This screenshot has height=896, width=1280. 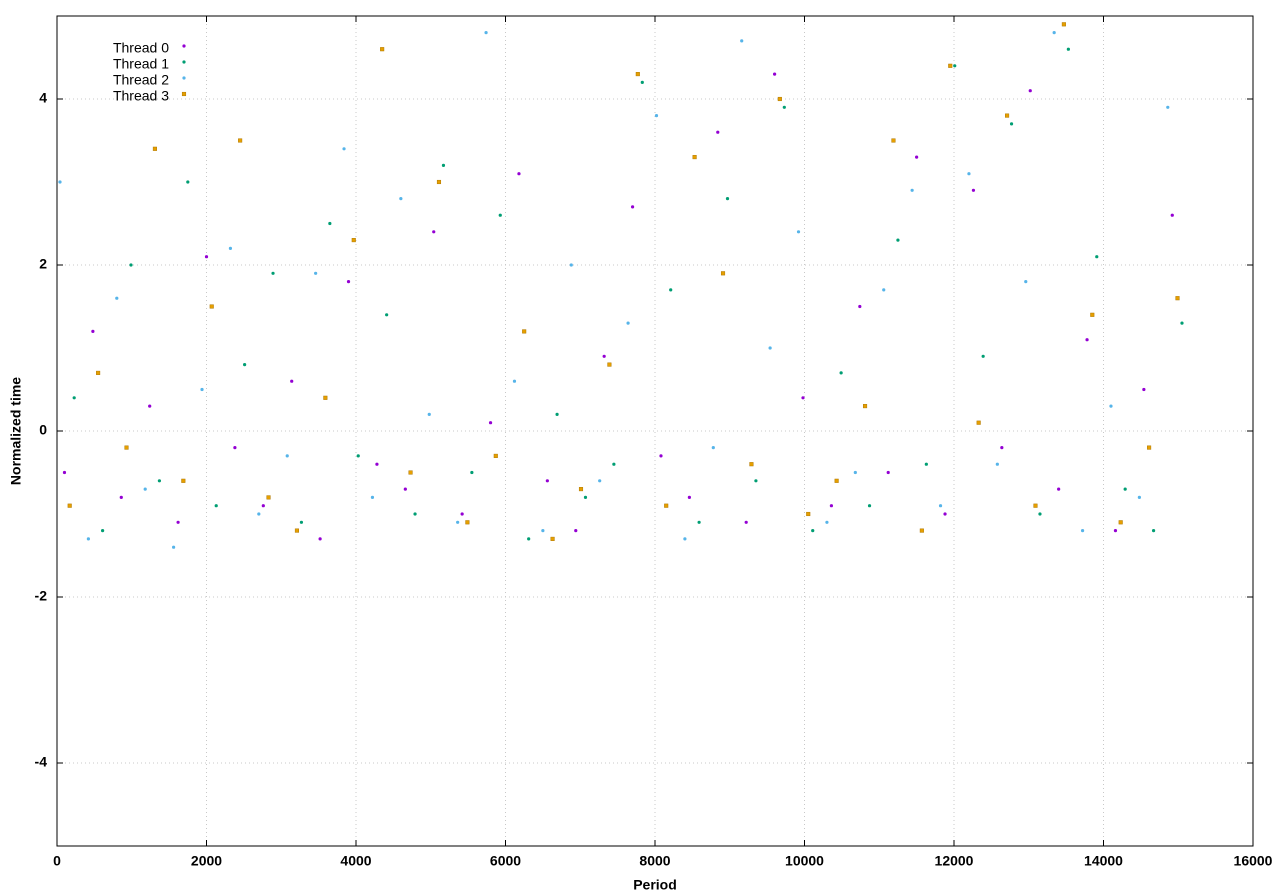 I want to click on x-tick-label: 12000, so click(x=954, y=861).